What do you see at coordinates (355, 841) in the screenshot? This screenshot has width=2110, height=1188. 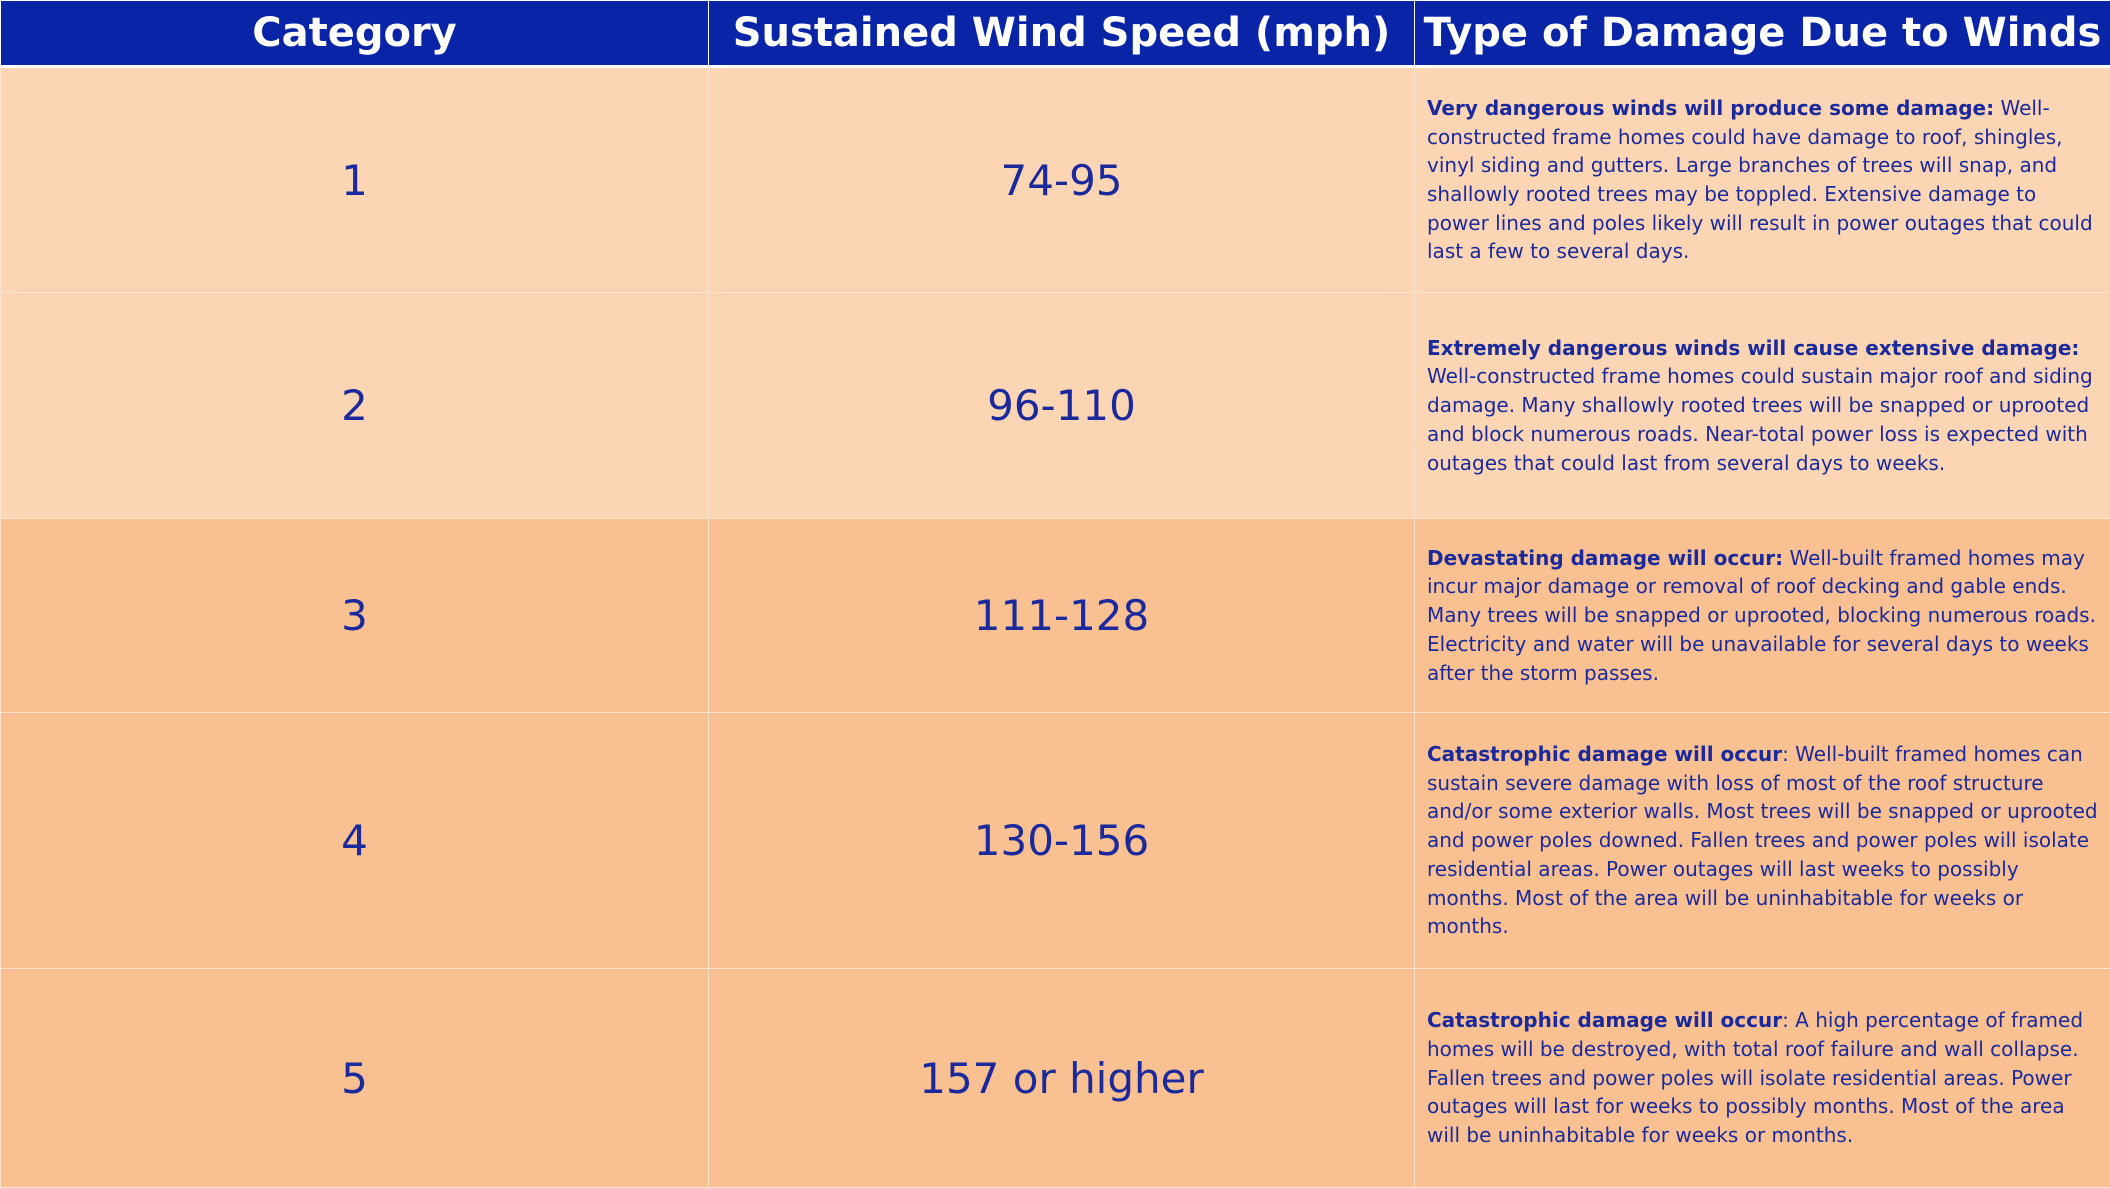 I see `category-cell: 4` at bounding box center [355, 841].